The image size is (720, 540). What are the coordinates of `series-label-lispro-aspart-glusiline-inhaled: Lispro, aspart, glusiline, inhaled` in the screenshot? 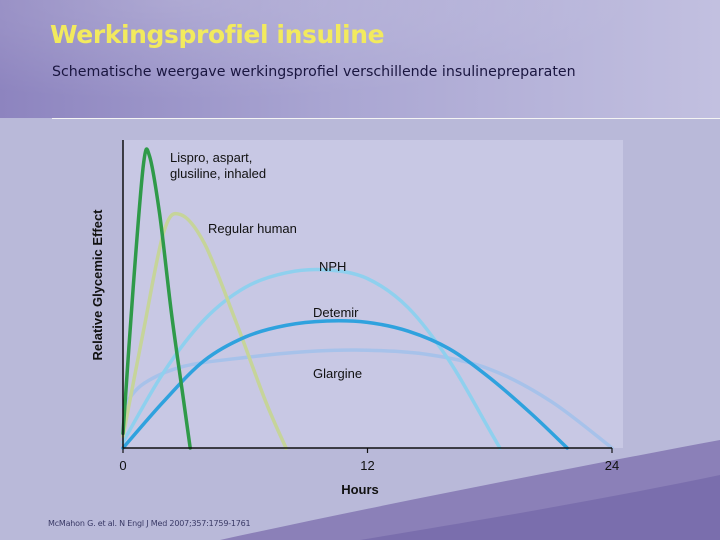 It's located at (218, 165).